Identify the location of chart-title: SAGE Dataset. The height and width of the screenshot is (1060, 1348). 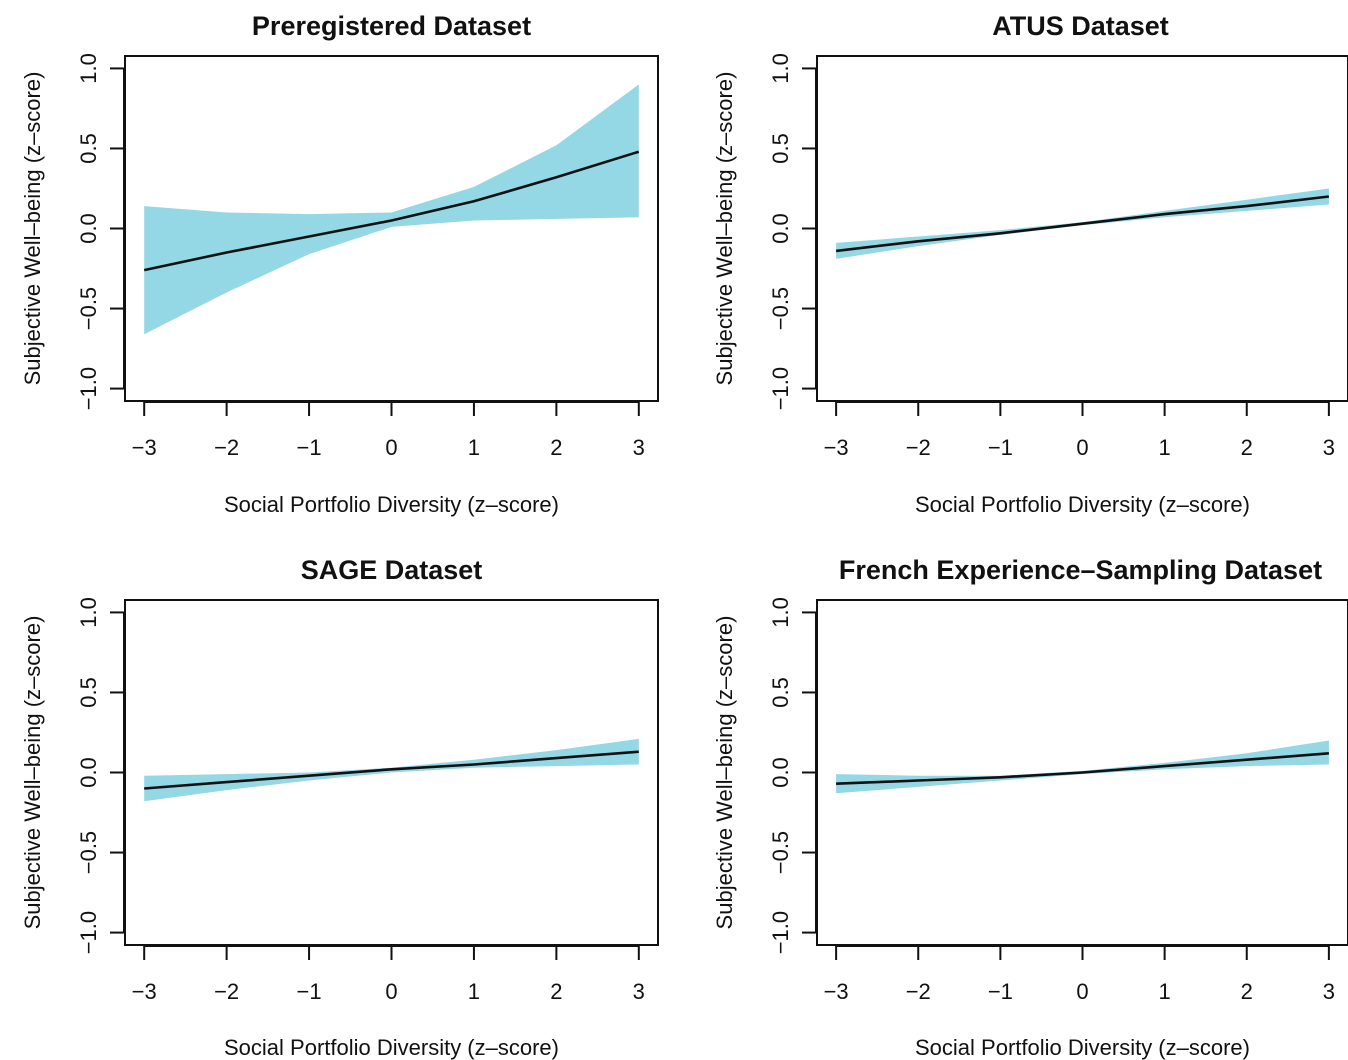
(392, 570).